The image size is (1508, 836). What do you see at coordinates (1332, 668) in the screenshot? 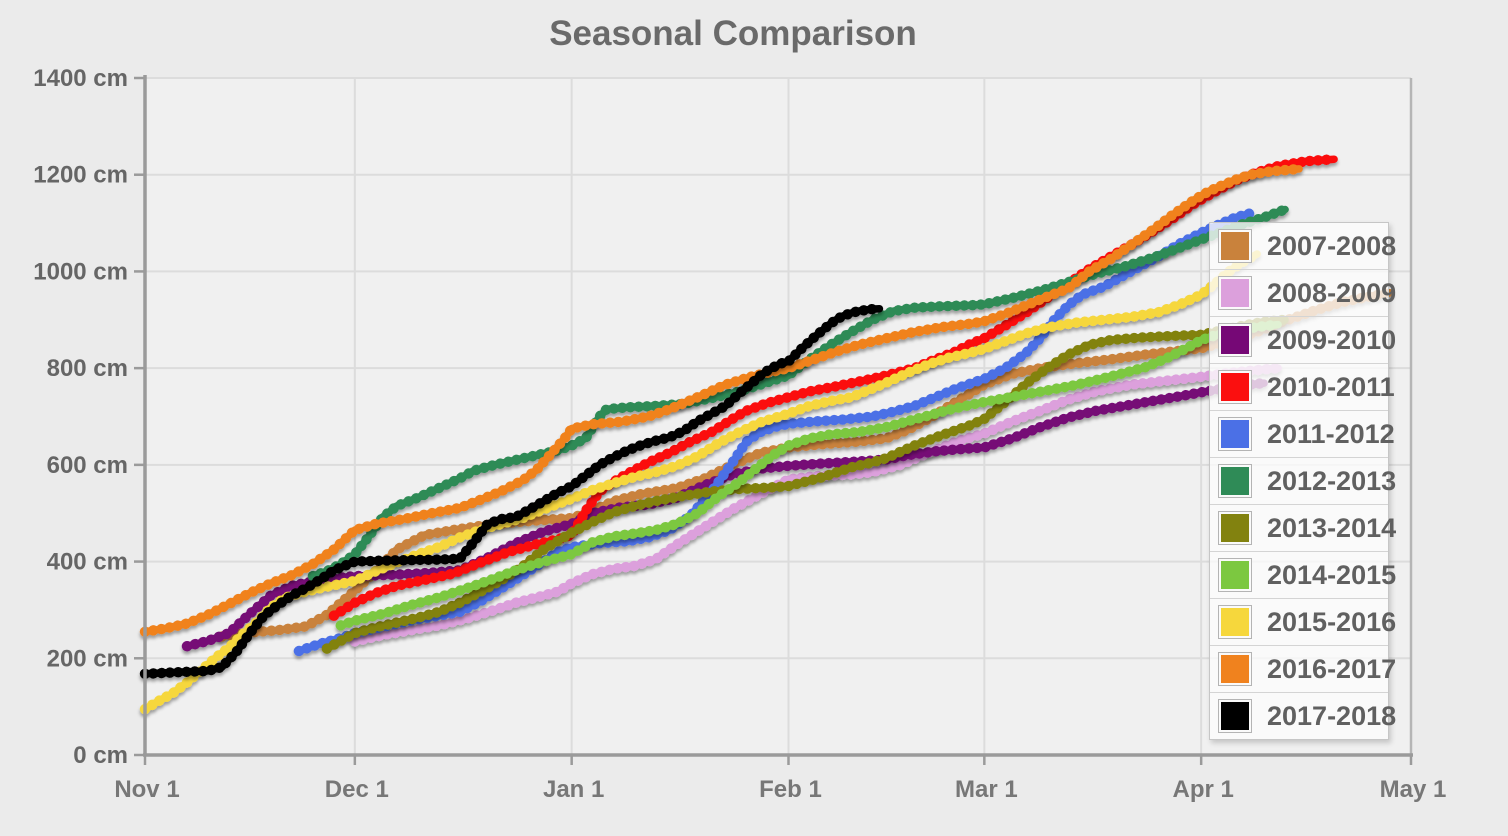
I see `legend-label: 2016-2017` at bounding box center [1332, 668].